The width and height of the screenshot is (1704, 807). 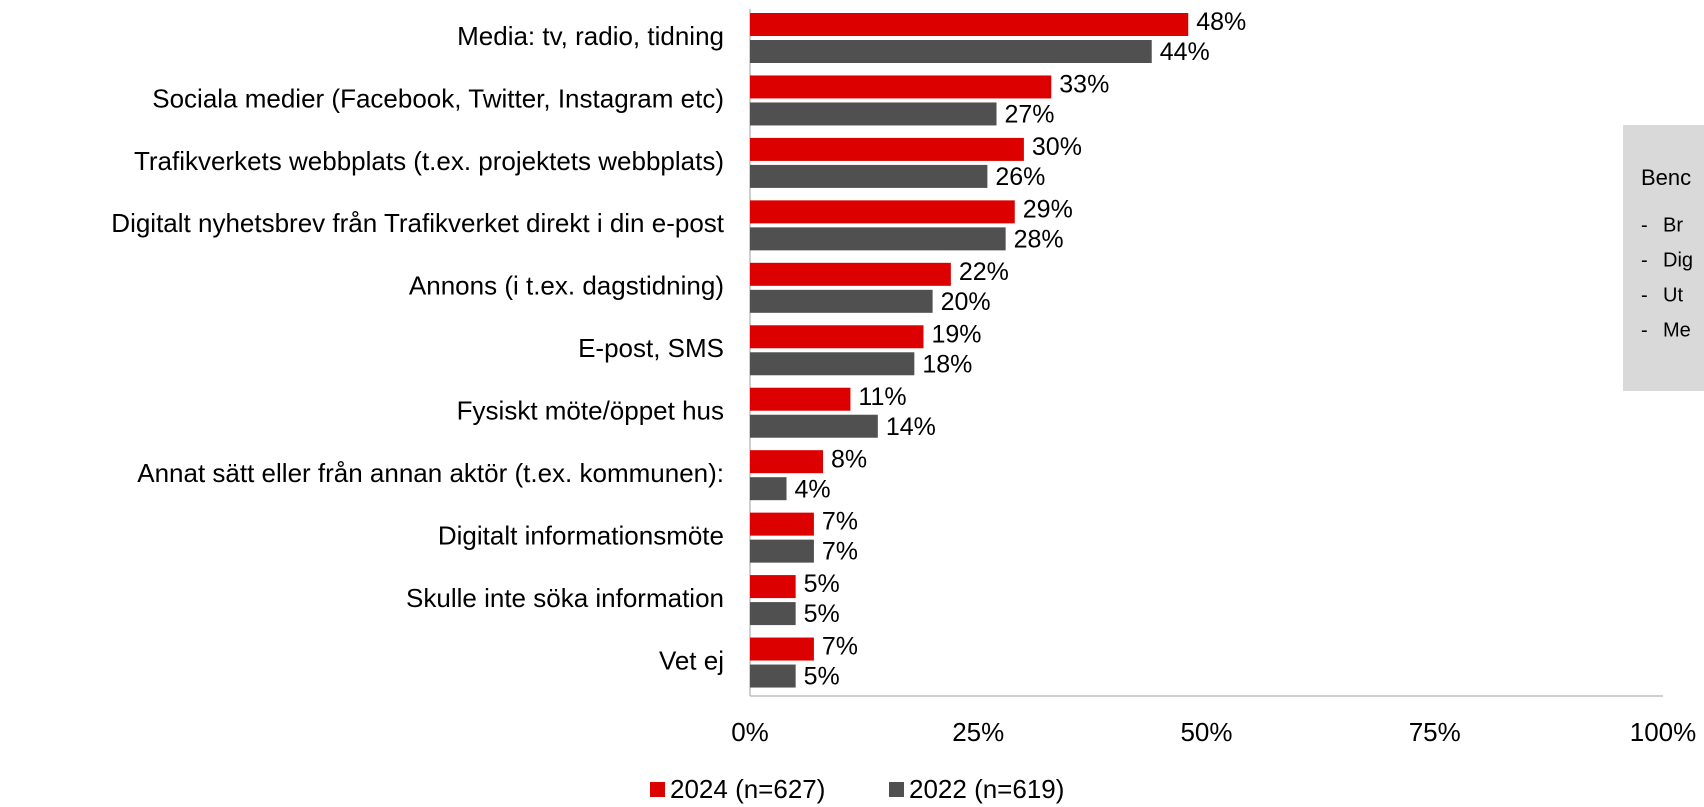 I want to click on side-box, so click(x=1663, y=258).